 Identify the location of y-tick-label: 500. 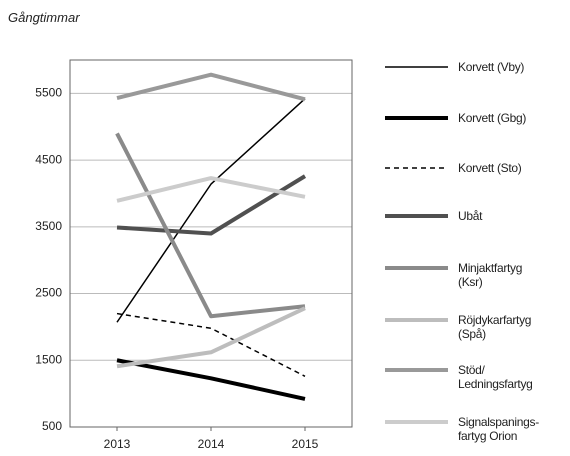
(52, 426).